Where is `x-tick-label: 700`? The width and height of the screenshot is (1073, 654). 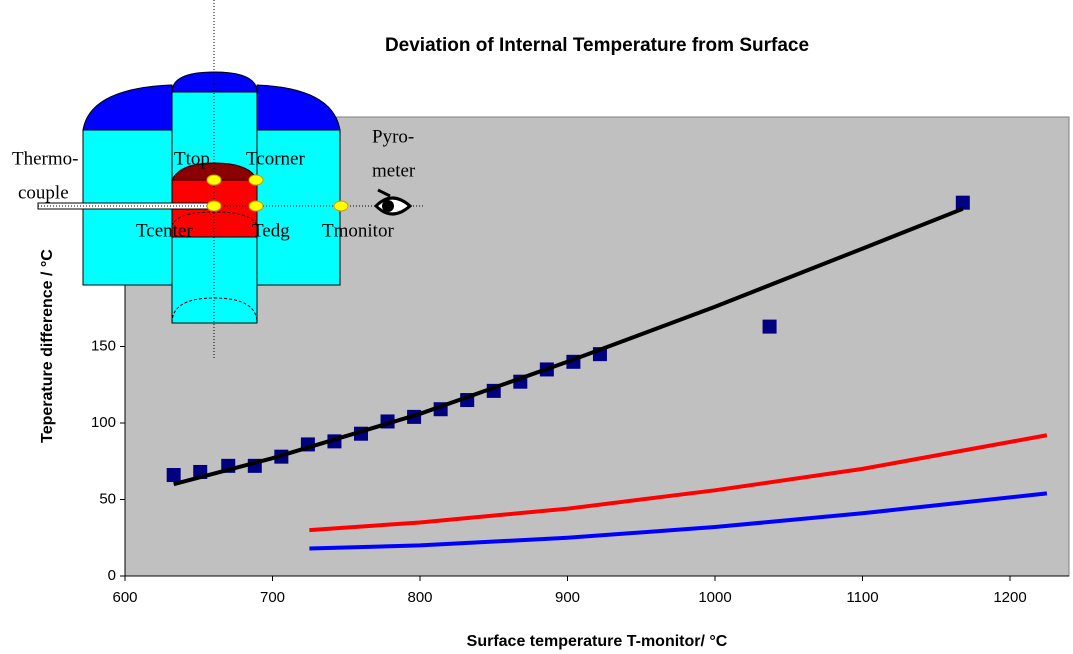 x-tick-label: 700 is located at coordinates (272, 597).